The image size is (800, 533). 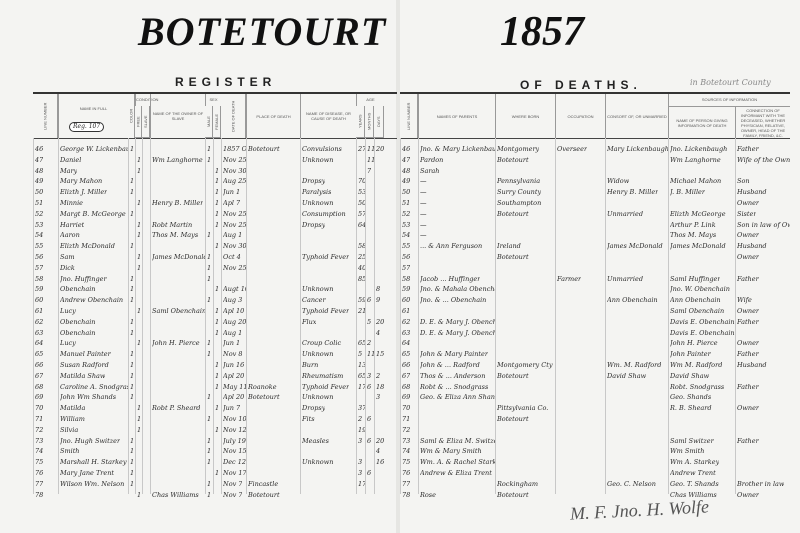 What do you see at coordinates (380, 462) in the screenshot?
I see `table-cell: 16` at bounding box center [380, 462].